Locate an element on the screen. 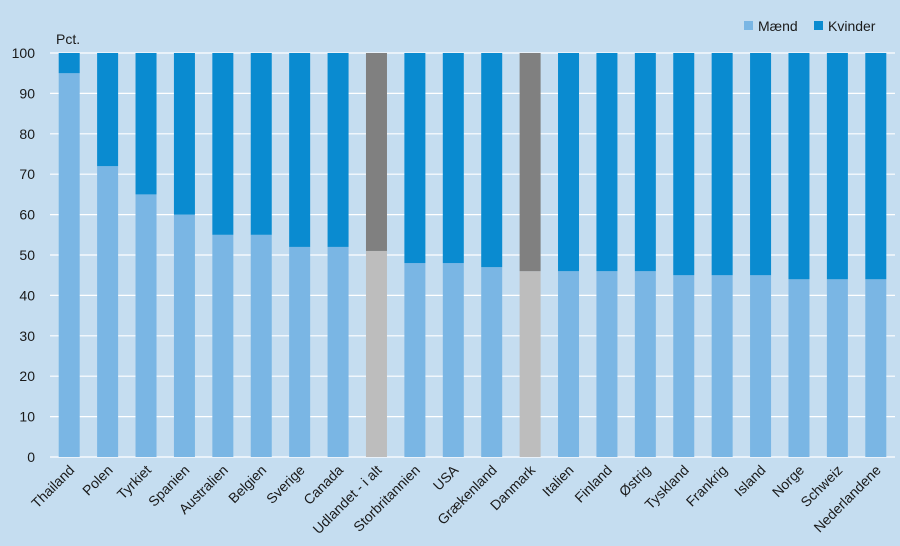 The width and height of the screenshot is (900, 546). y-axis-label: Pct. is located at coordinates (68, 39).